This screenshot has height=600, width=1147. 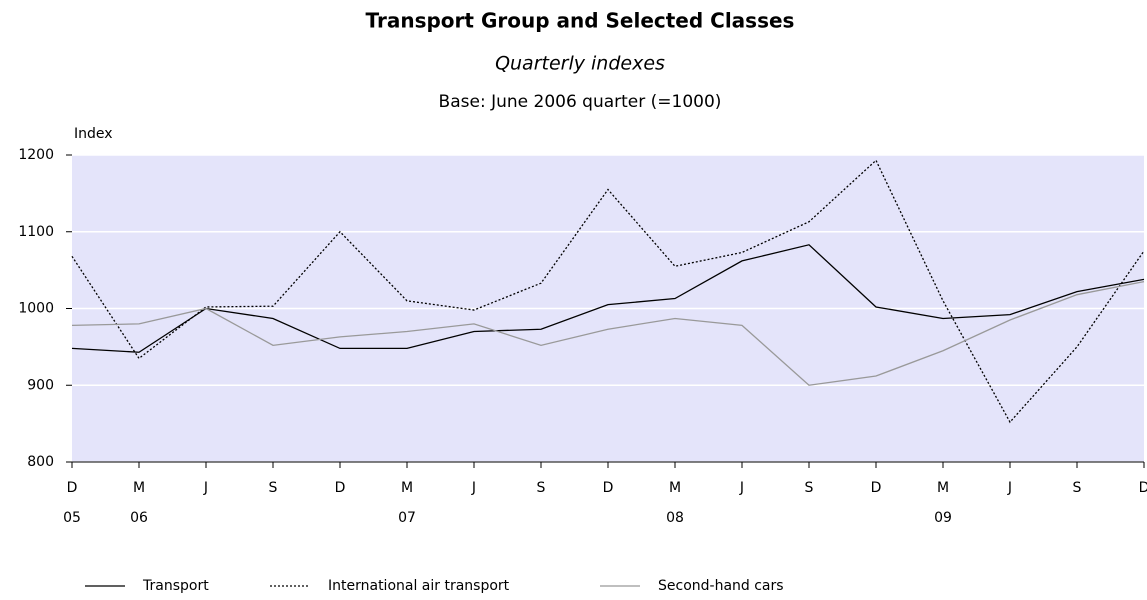 What do you see at coordinates (72, 518) in the screenshot?
I see `x-year-label: 05` at bounding box center [72, 518].